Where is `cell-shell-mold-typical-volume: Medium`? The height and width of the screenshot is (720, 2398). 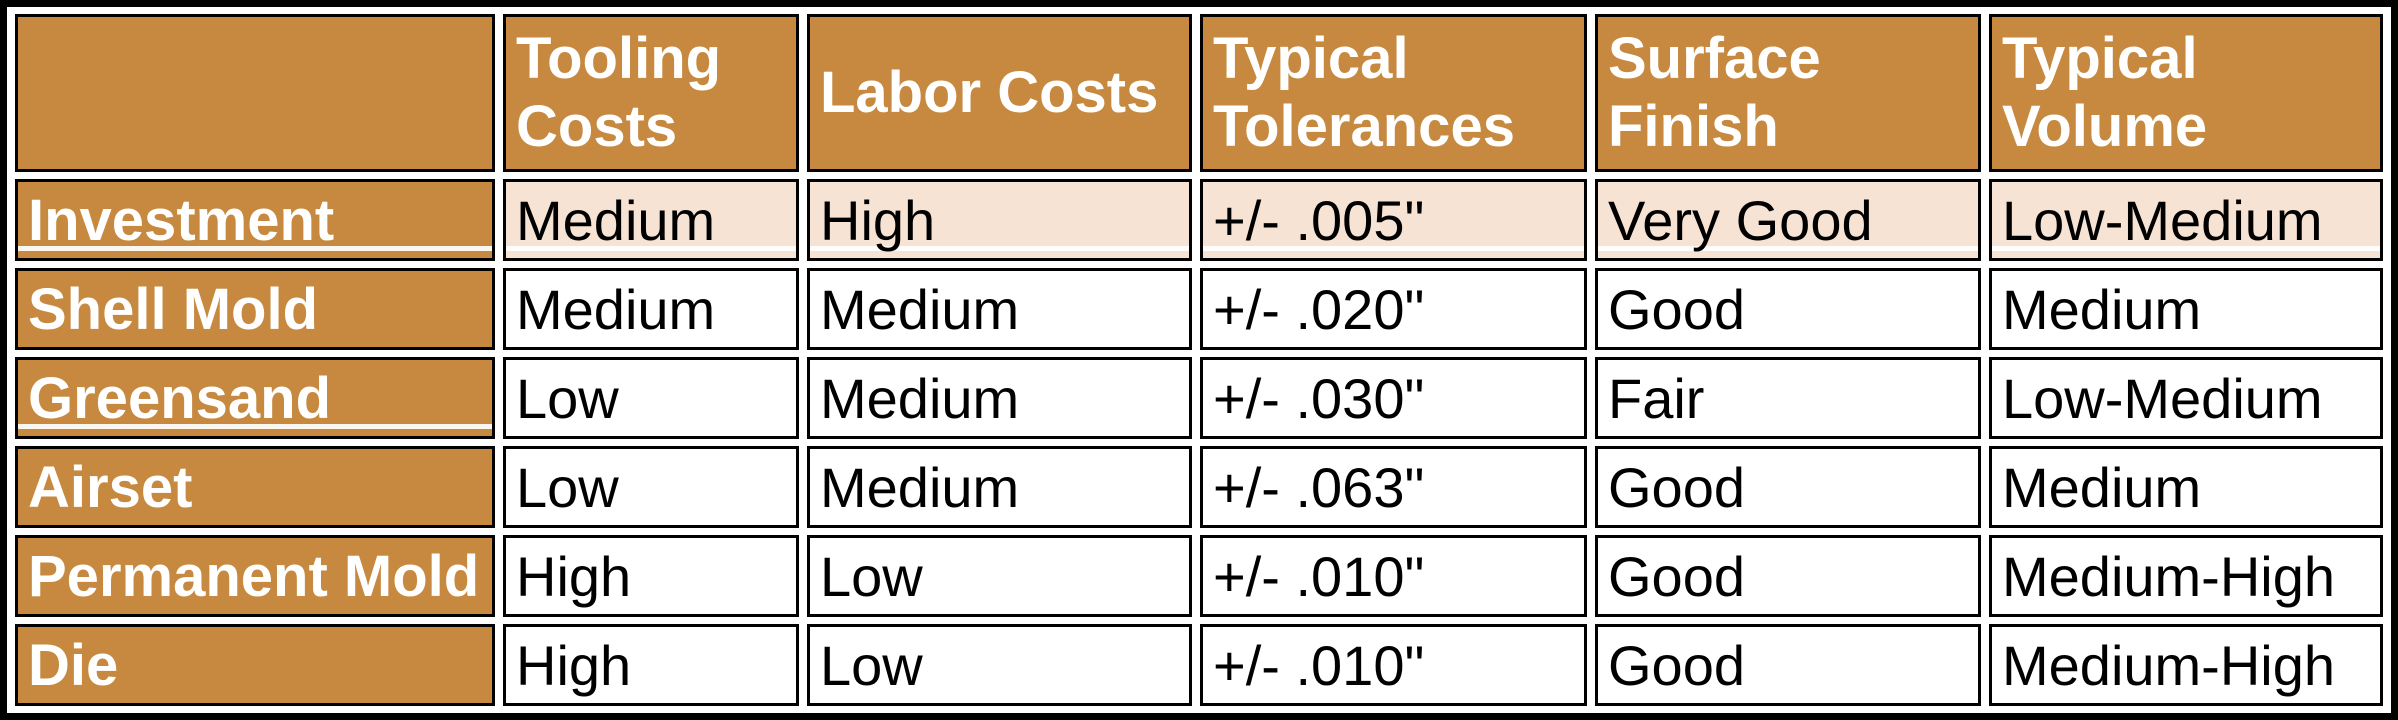
cell-shell-mold-typical-volume: Medium is located at coordinates (2186, 309).